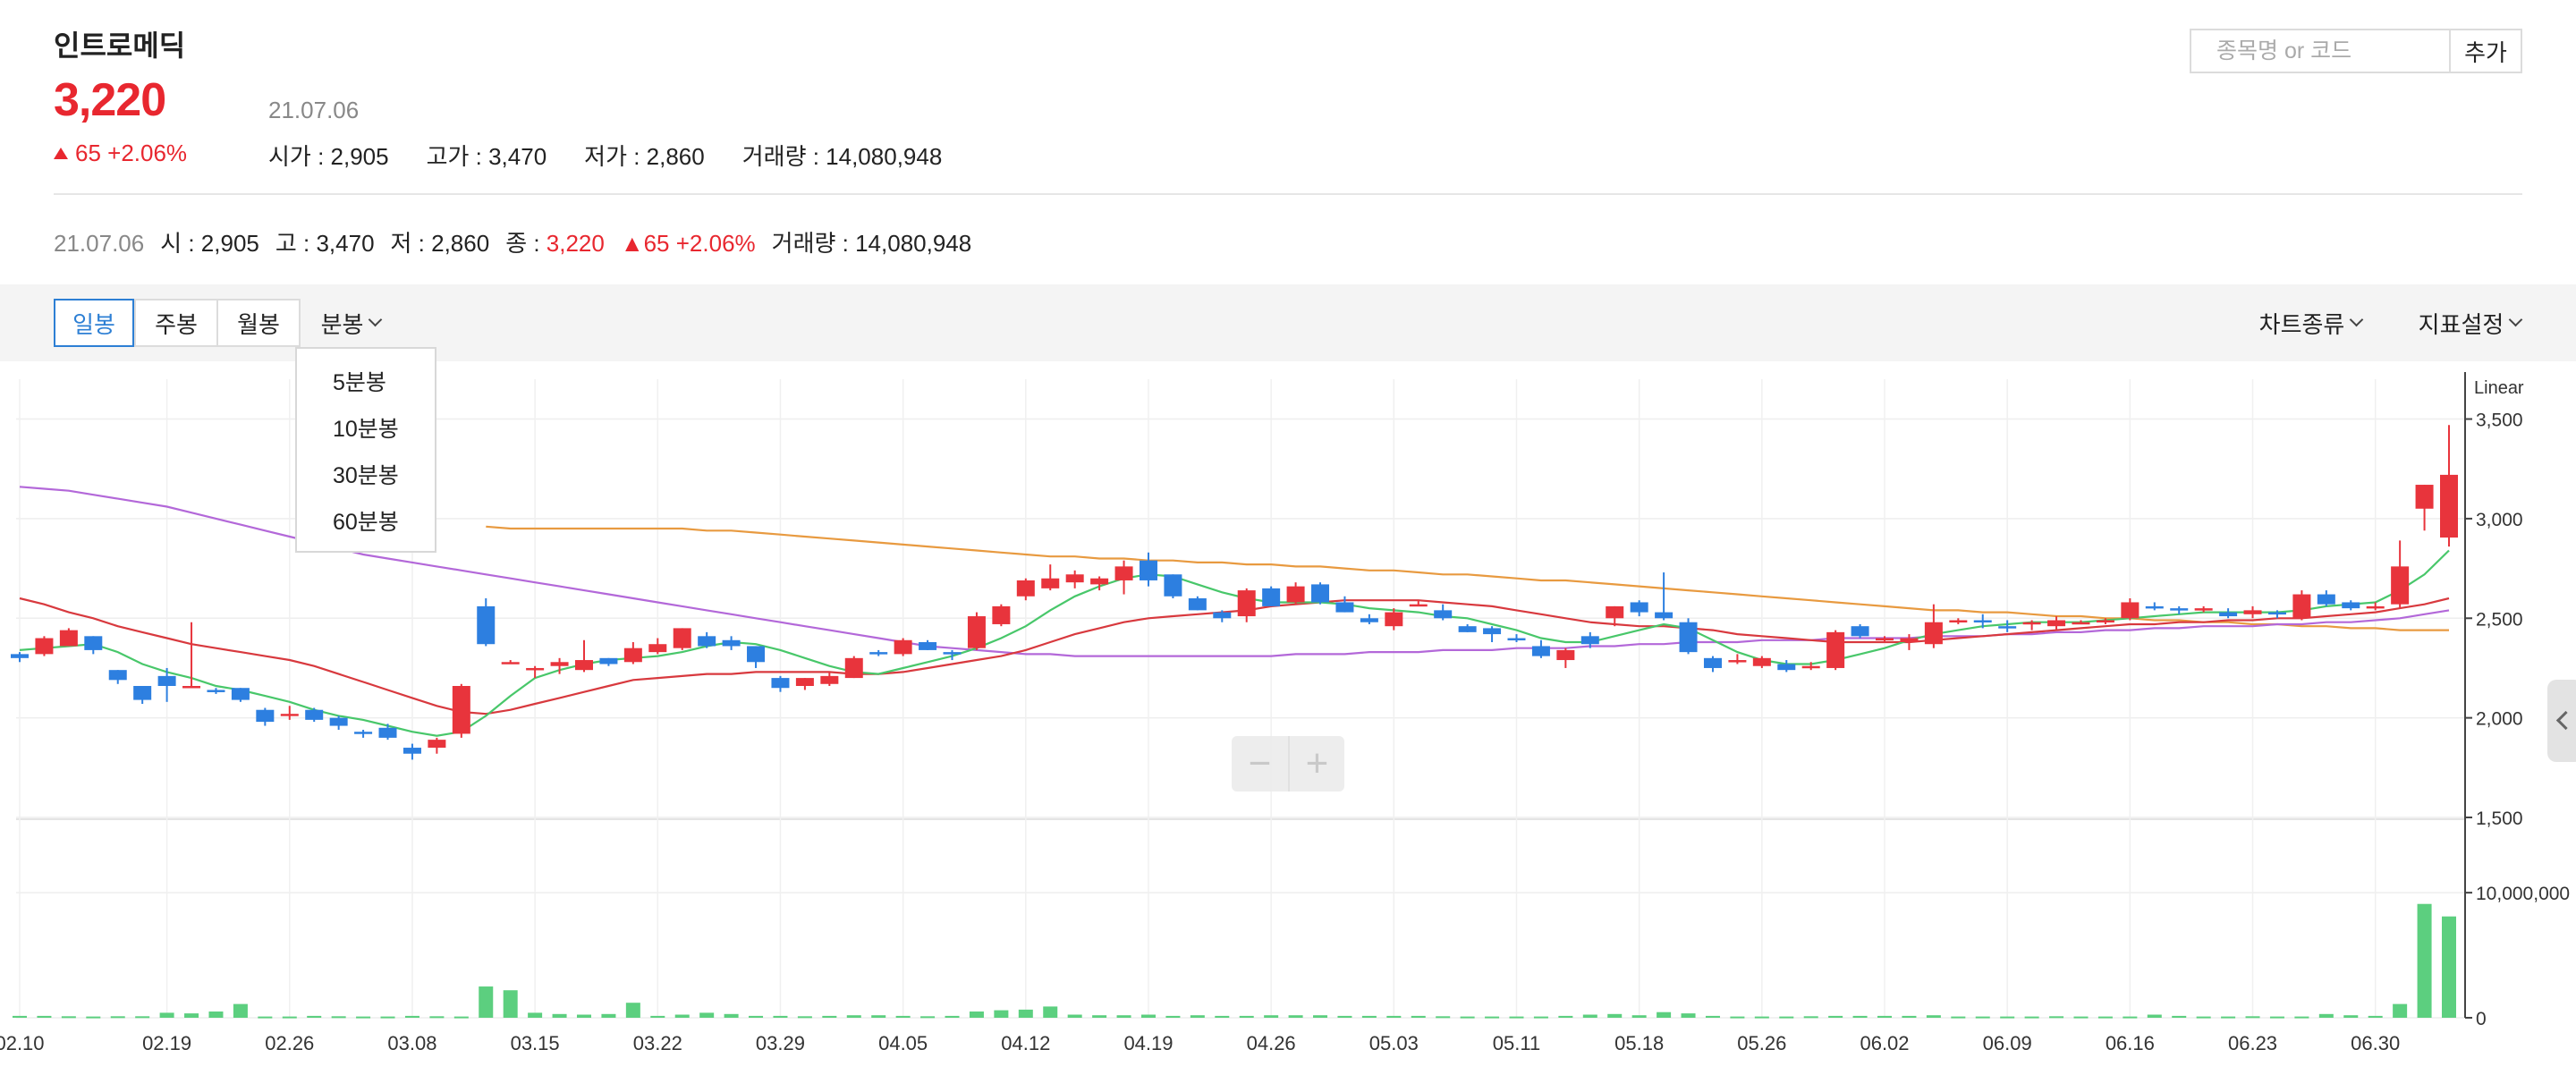  I want to click on x-tick-label: 04.26, so click(1271, 1043).